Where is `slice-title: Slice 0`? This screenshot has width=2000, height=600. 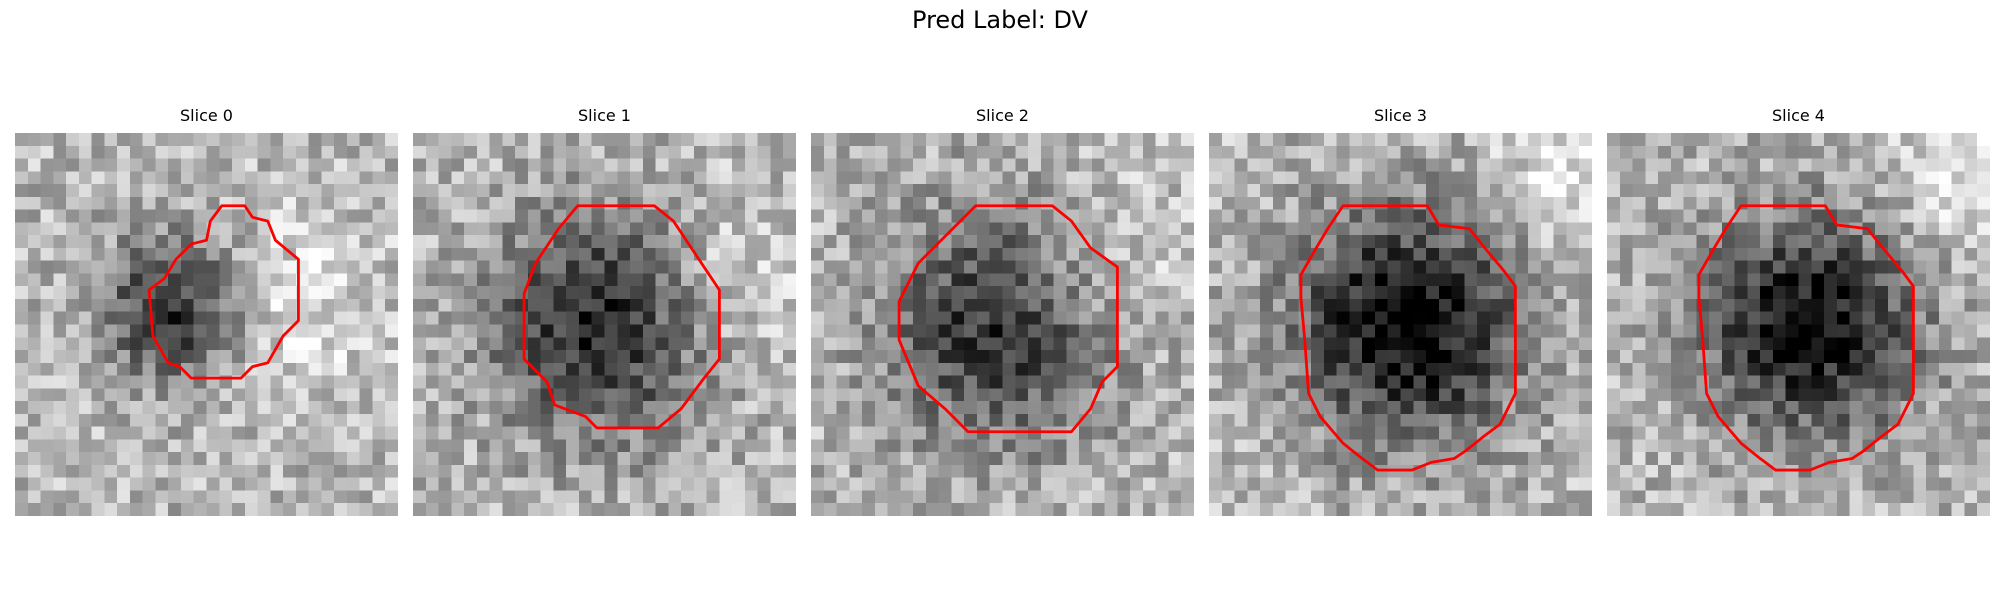
slice-title: Slice 0 is located at coordinates (206, 115).